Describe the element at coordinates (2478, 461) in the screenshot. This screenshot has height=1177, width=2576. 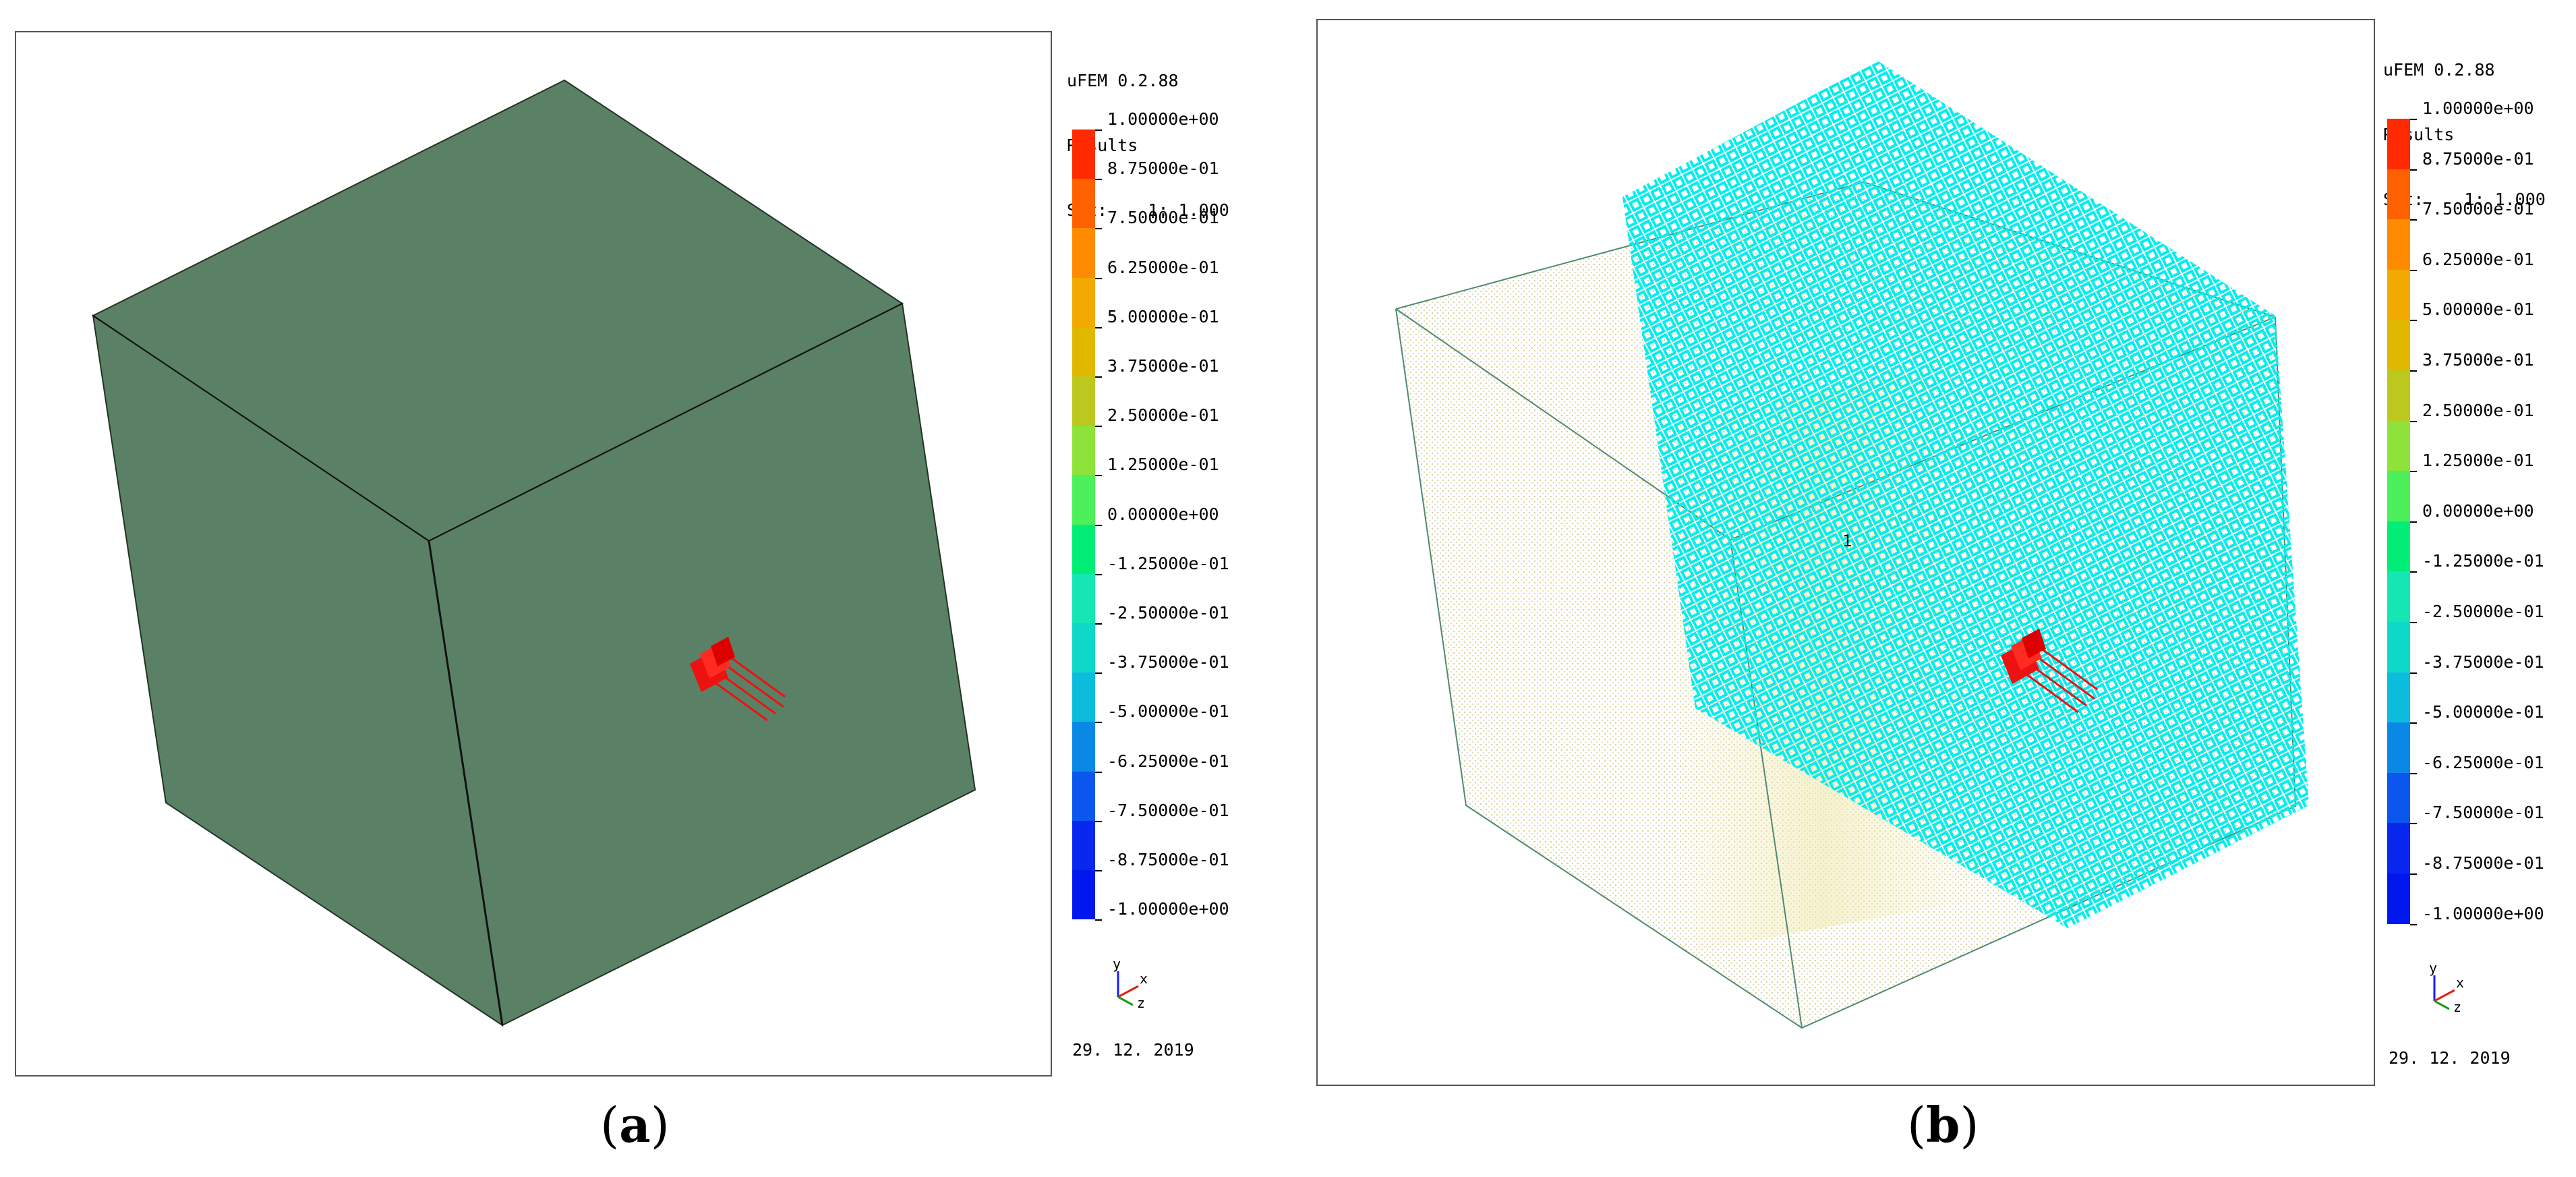
I see `legend-label: 1.25000e-01` at that location.